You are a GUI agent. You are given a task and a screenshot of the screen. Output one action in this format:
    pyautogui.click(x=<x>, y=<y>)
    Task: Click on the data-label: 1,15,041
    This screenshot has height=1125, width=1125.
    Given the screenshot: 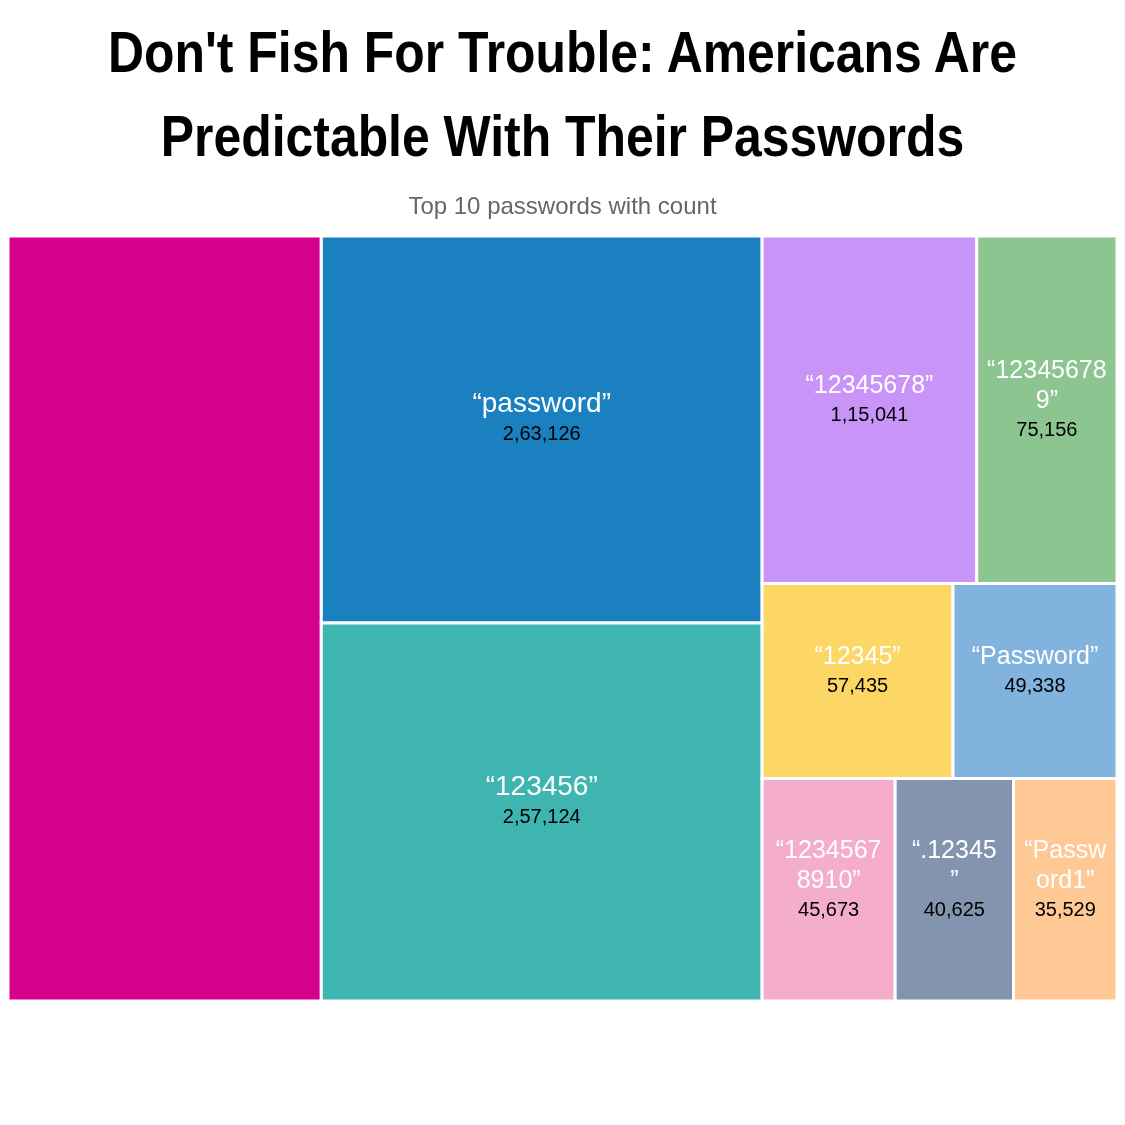 What is the action you would take?
    pyautogui.click(x=869, y=413)
    